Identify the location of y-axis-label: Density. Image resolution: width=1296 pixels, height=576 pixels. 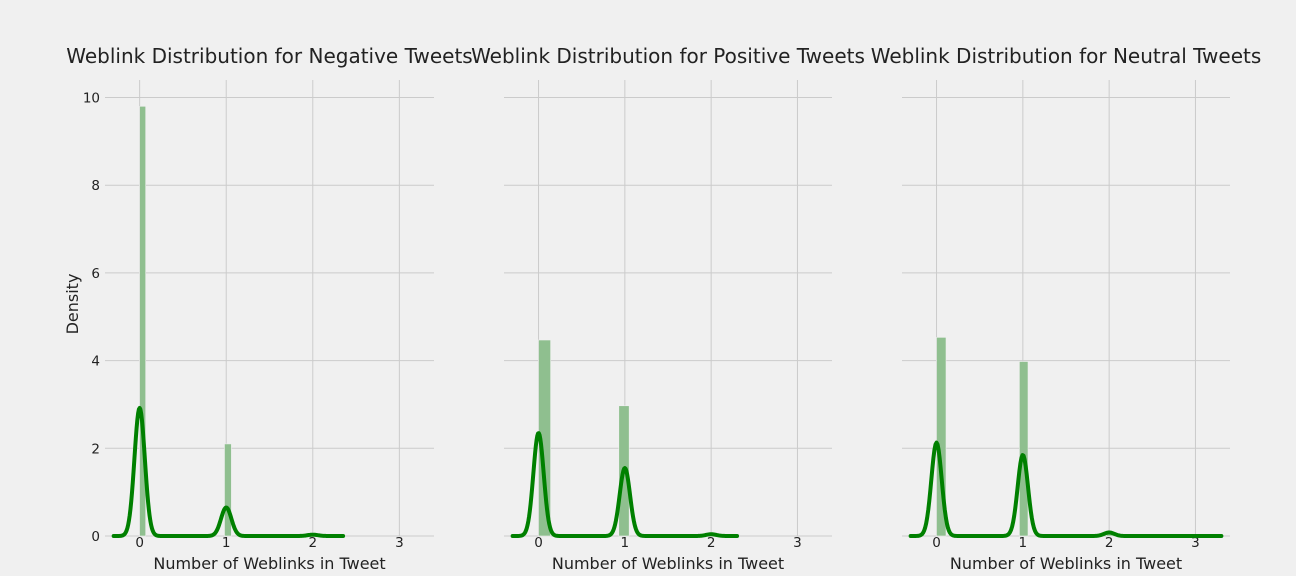
(72, 304).